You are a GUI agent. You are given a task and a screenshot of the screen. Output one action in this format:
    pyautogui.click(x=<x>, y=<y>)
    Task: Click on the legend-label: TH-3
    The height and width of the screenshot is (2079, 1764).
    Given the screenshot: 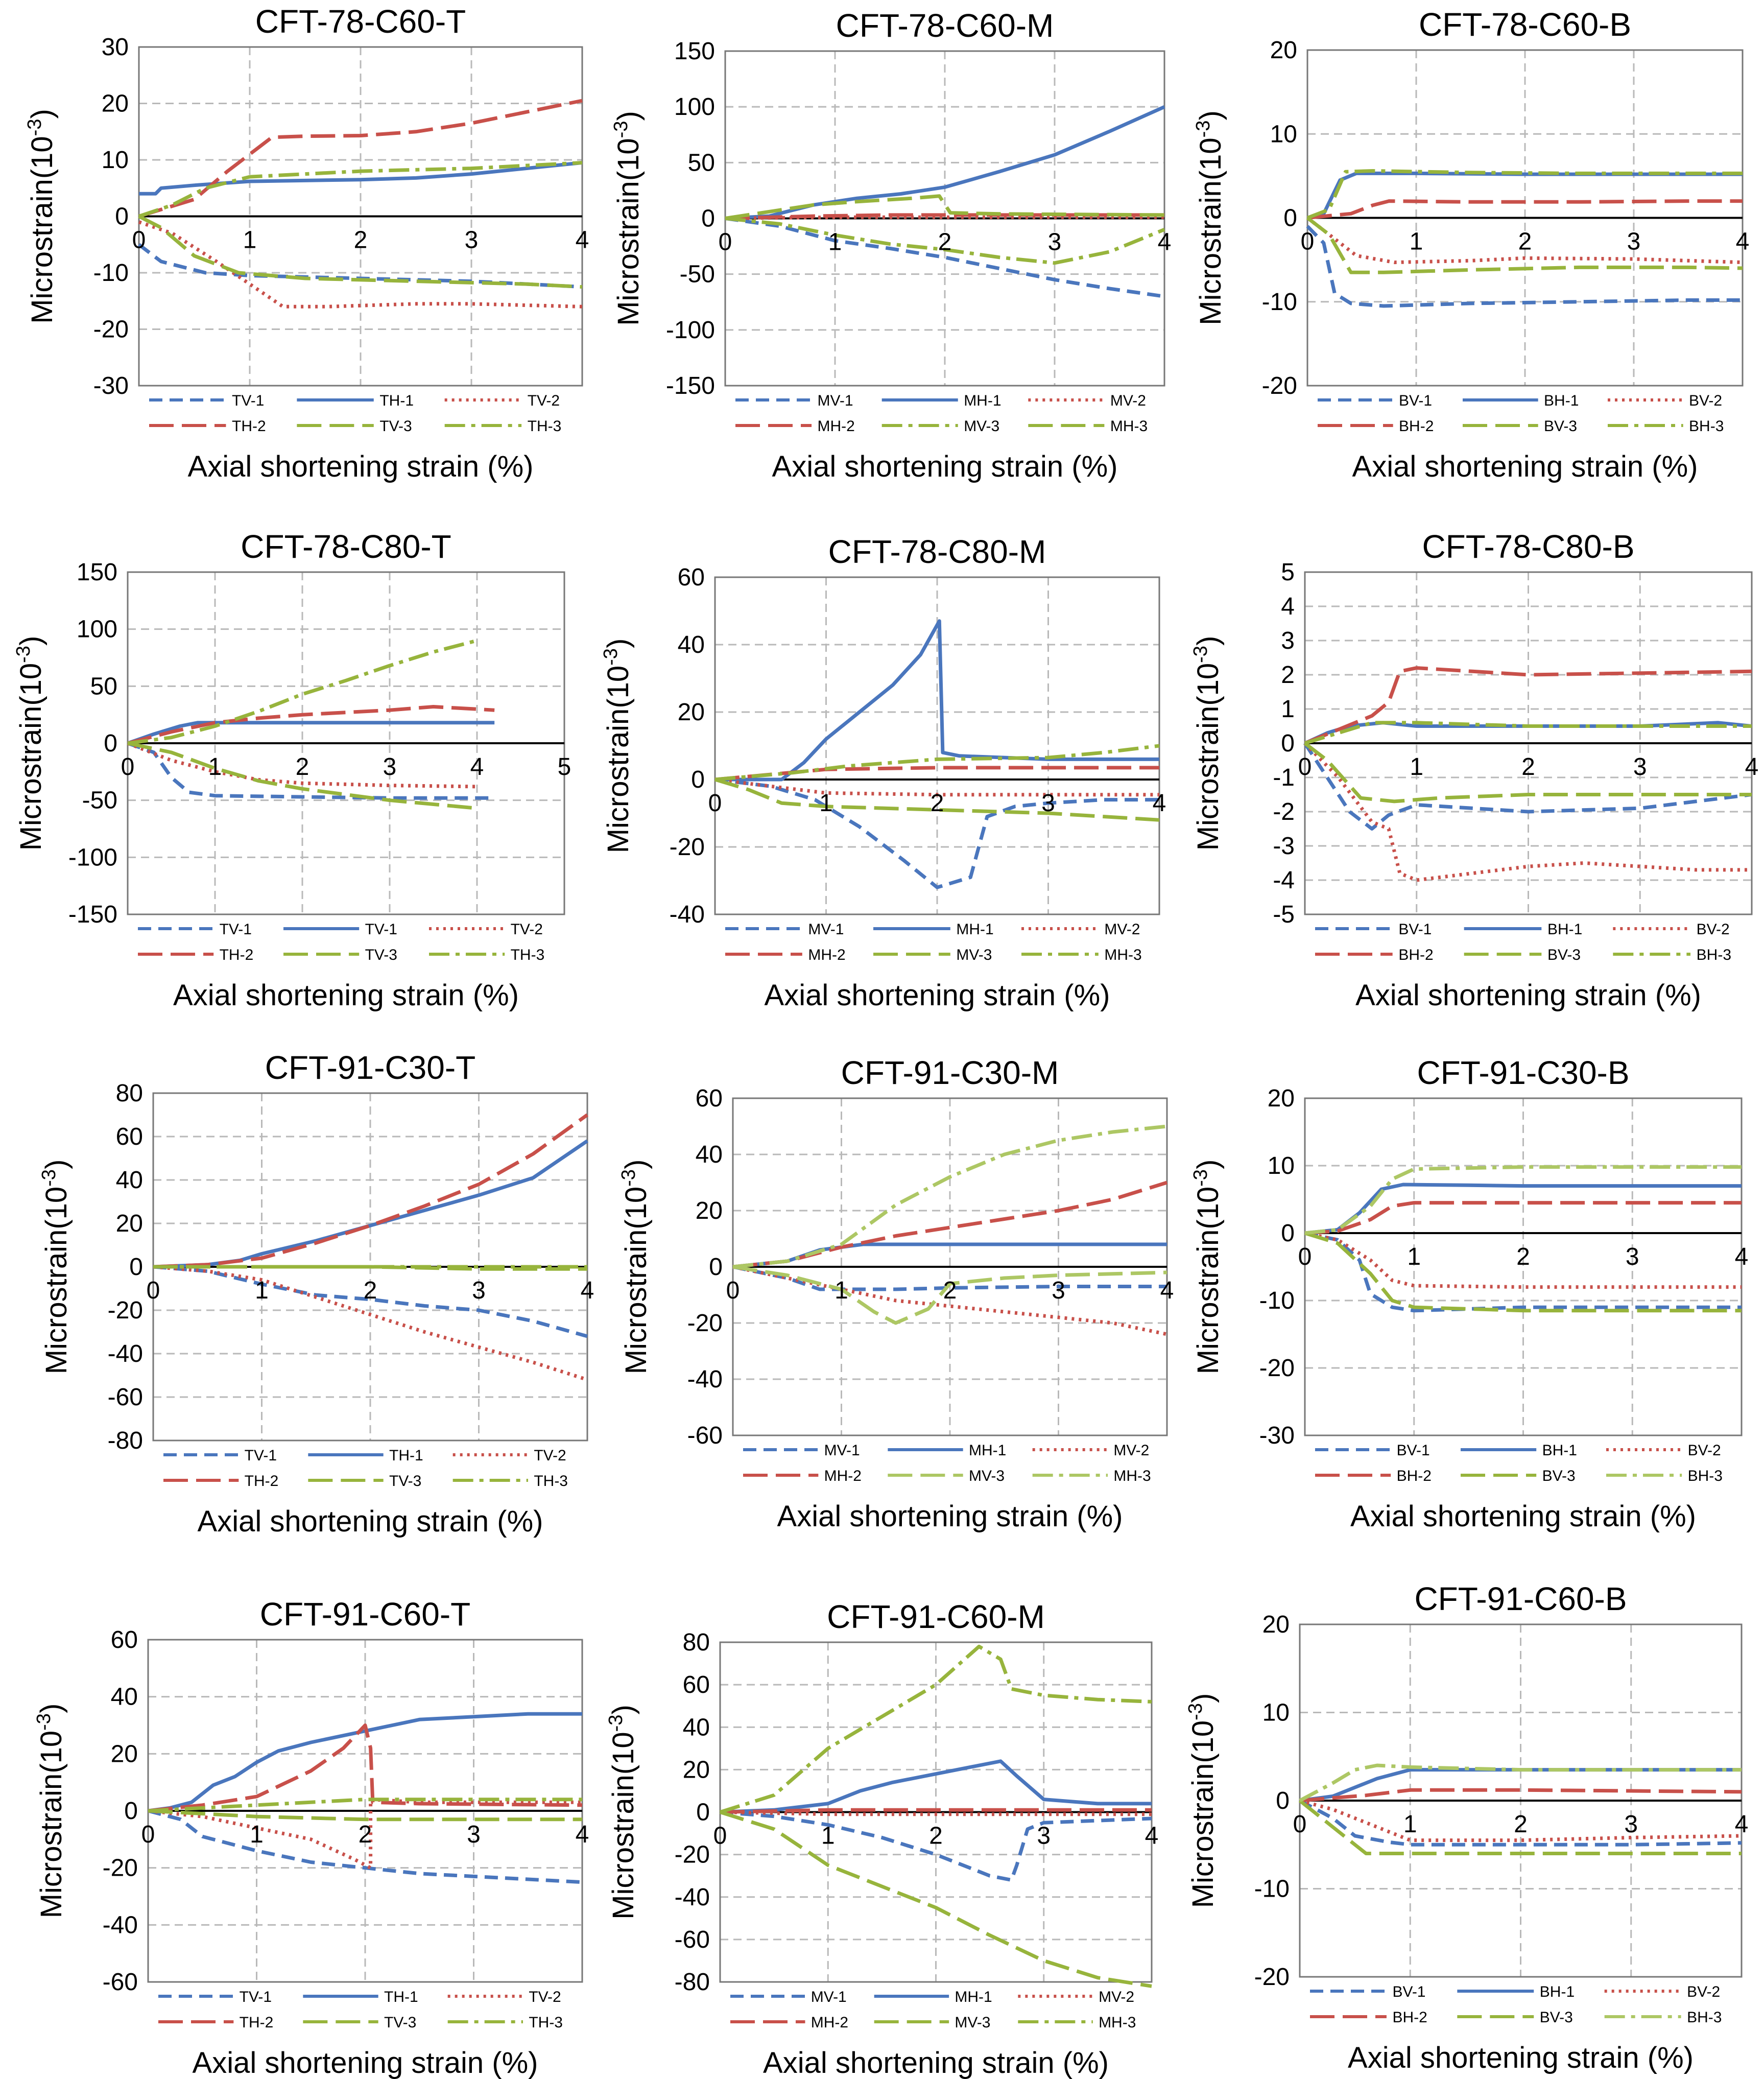 What is the action you would take?
    pyautogui.click(x=551, y=1481)
    